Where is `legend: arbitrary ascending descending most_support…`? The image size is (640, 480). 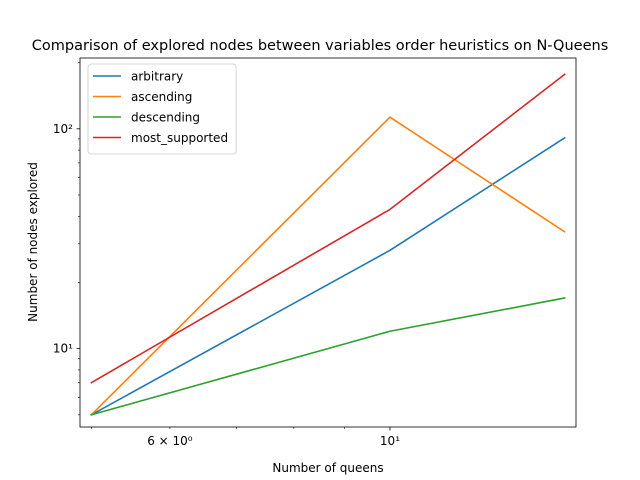 legend: arbitrary ascending descending most_support… is located at coordinates (162, 109).